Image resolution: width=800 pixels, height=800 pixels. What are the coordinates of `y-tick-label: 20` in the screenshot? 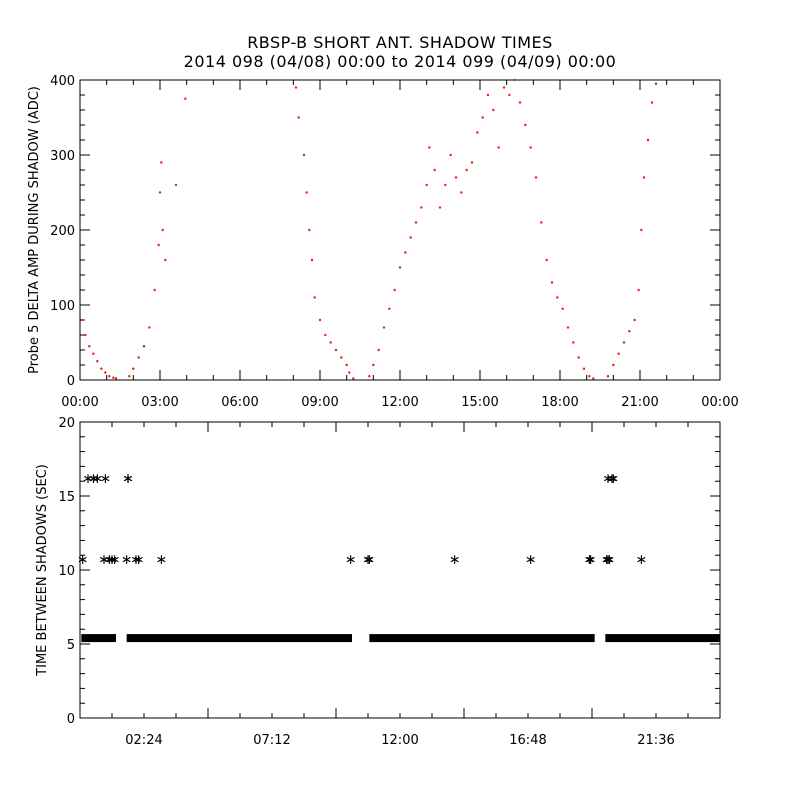 It's located at (66, 423).